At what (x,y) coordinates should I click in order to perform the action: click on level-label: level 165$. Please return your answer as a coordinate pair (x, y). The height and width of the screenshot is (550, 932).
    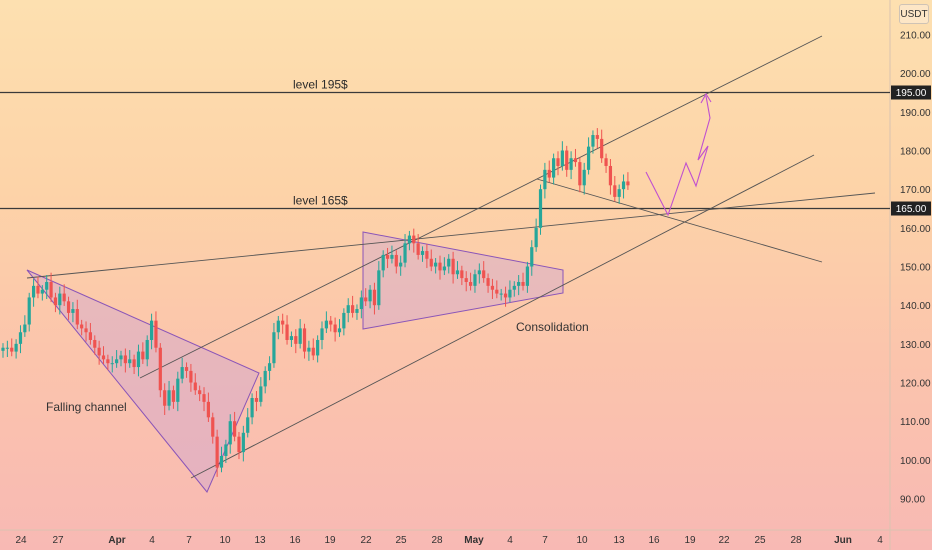
    Looking at the image, I should click on (320, 201).